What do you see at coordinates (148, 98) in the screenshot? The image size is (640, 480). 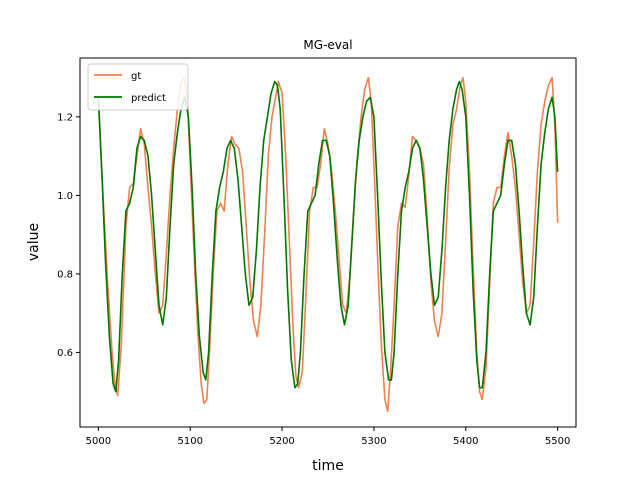 I see `legend-label-predict: predict` at bounding box center [148, 98].